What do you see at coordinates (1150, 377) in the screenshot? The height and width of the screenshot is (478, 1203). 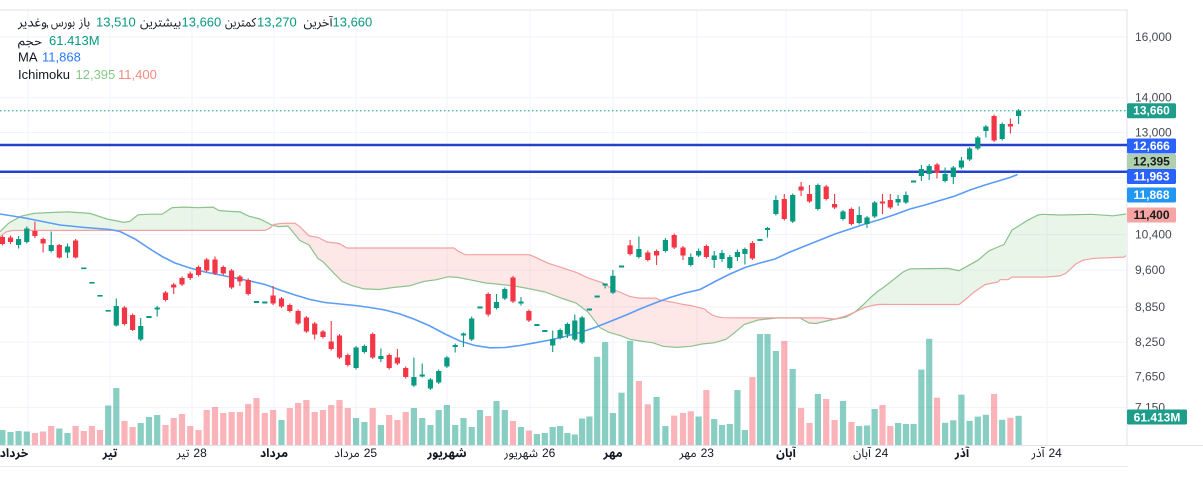 I see `svg-text: 7,650` at bounding box center [1150, 377].